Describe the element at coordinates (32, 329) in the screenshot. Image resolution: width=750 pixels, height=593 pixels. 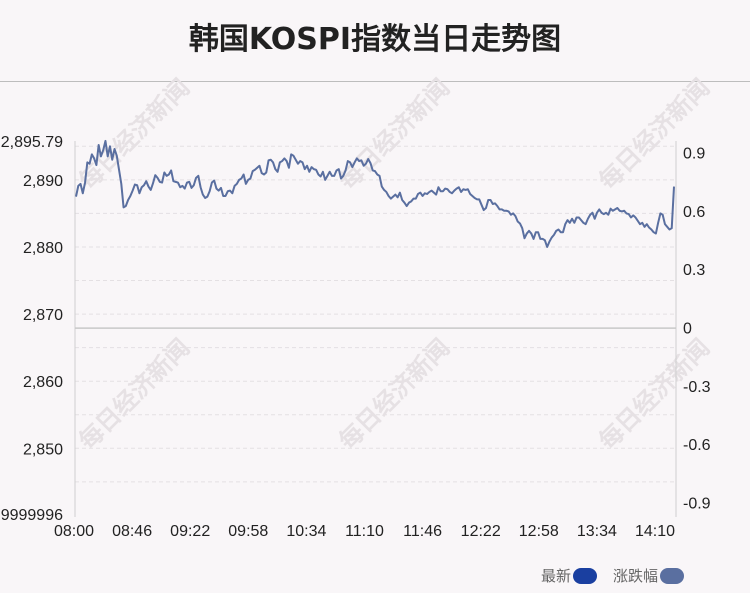
I see `left-axis-ticks: 2,895.79 2,890 2,880 2,870 2,860 2,850 9999996` at that location.